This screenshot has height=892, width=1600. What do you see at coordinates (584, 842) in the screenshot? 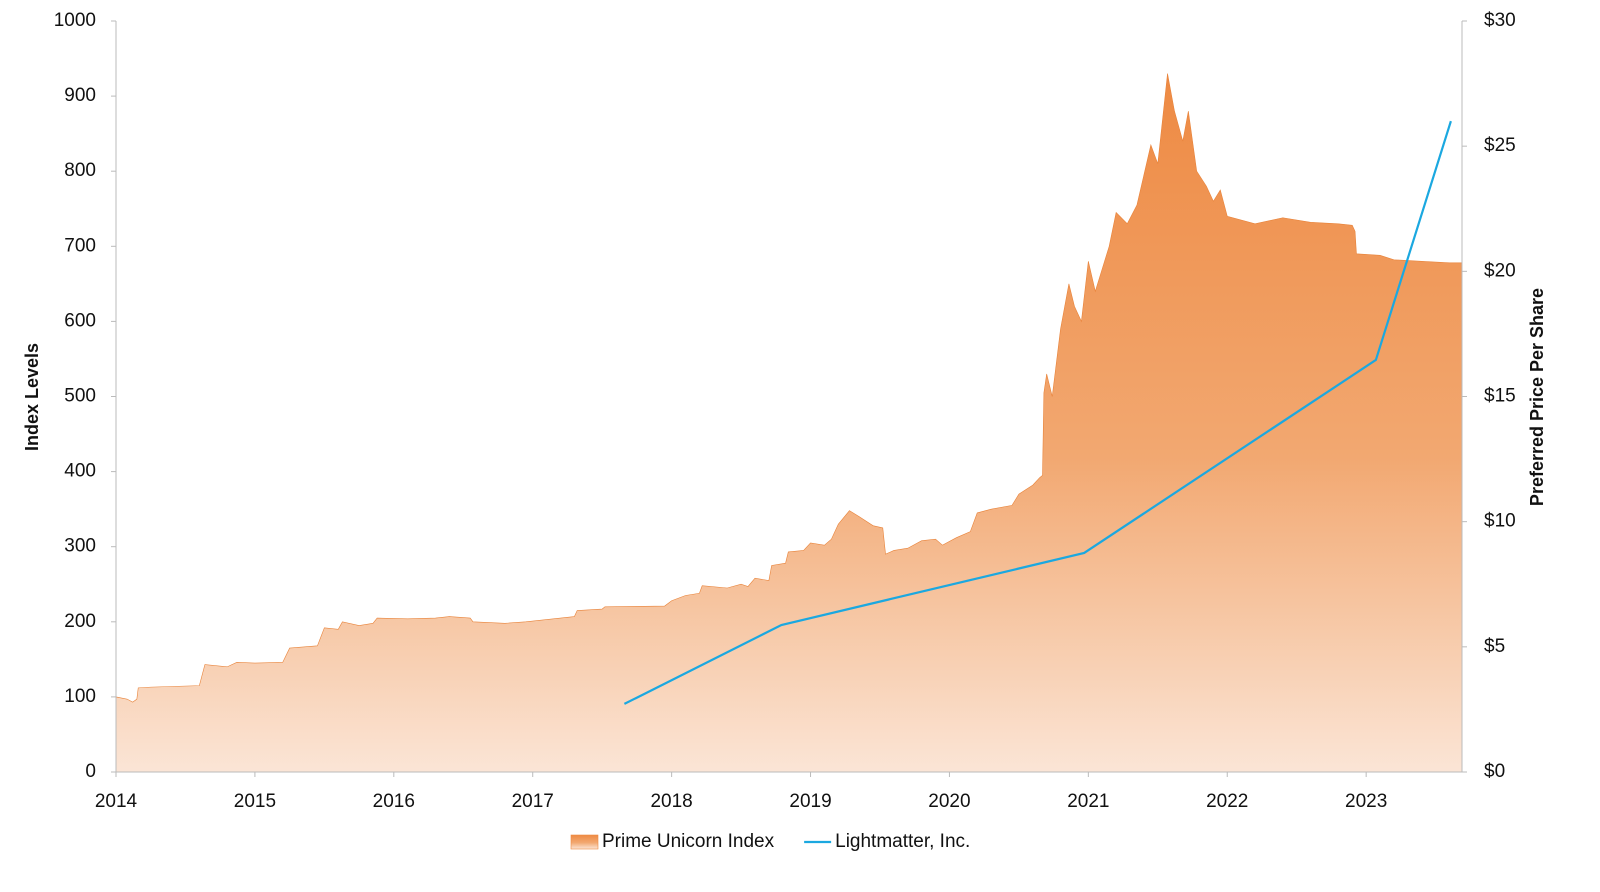
I see `legend-swatch` at bounding box center [584, 842].